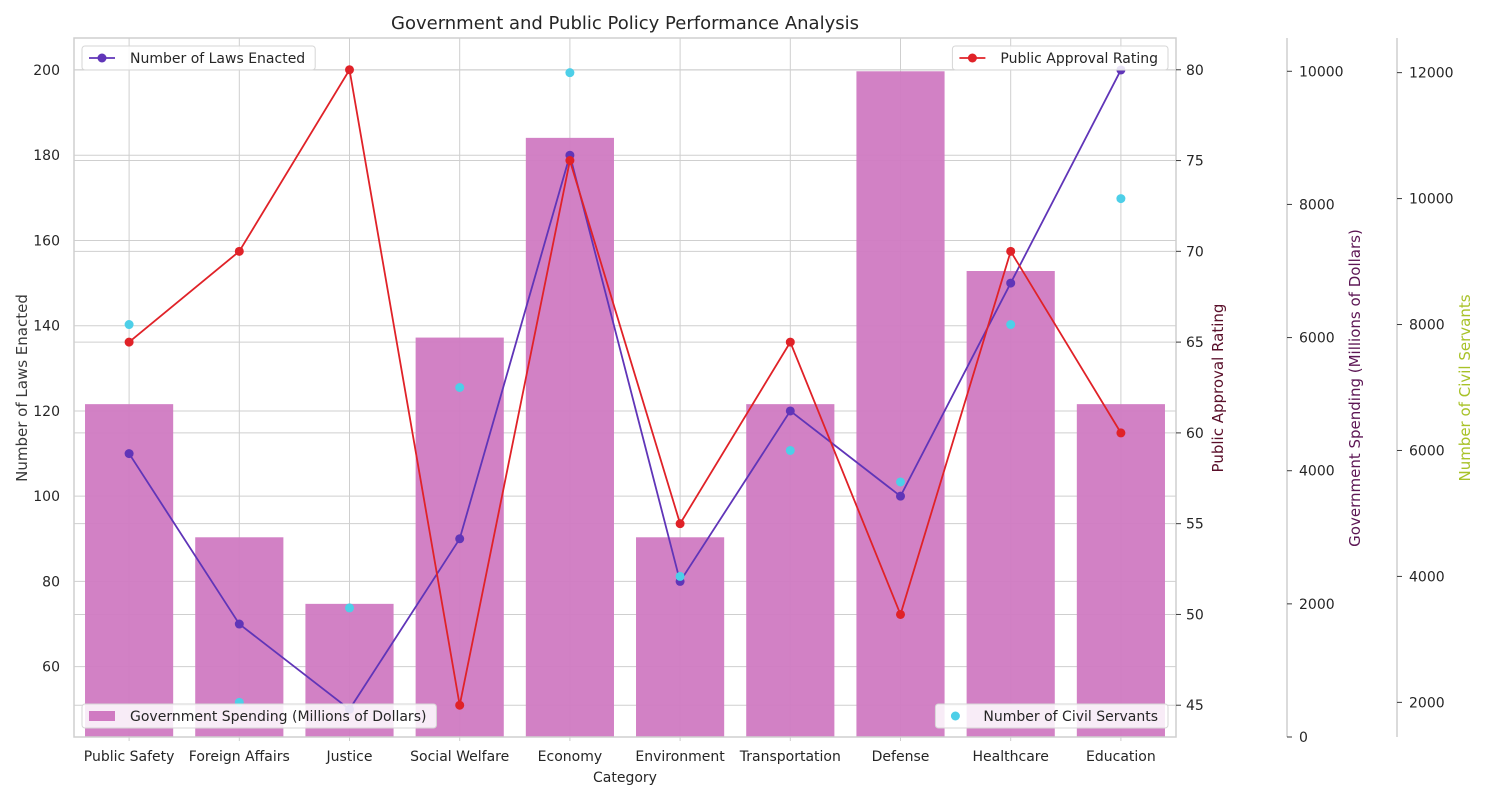  Describe the element at coordinates (1427, 451) in the screenshot. I see `y-tick-label-servants: 6000` at that location.